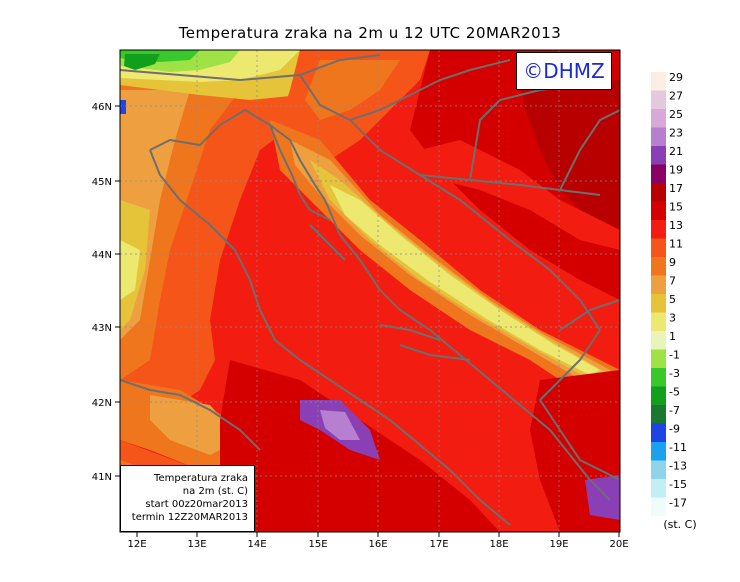  What do you see at coordinates (618, 544) in the screenshot?
I see `lon-label: 20E` at bounding box center [618, 544].